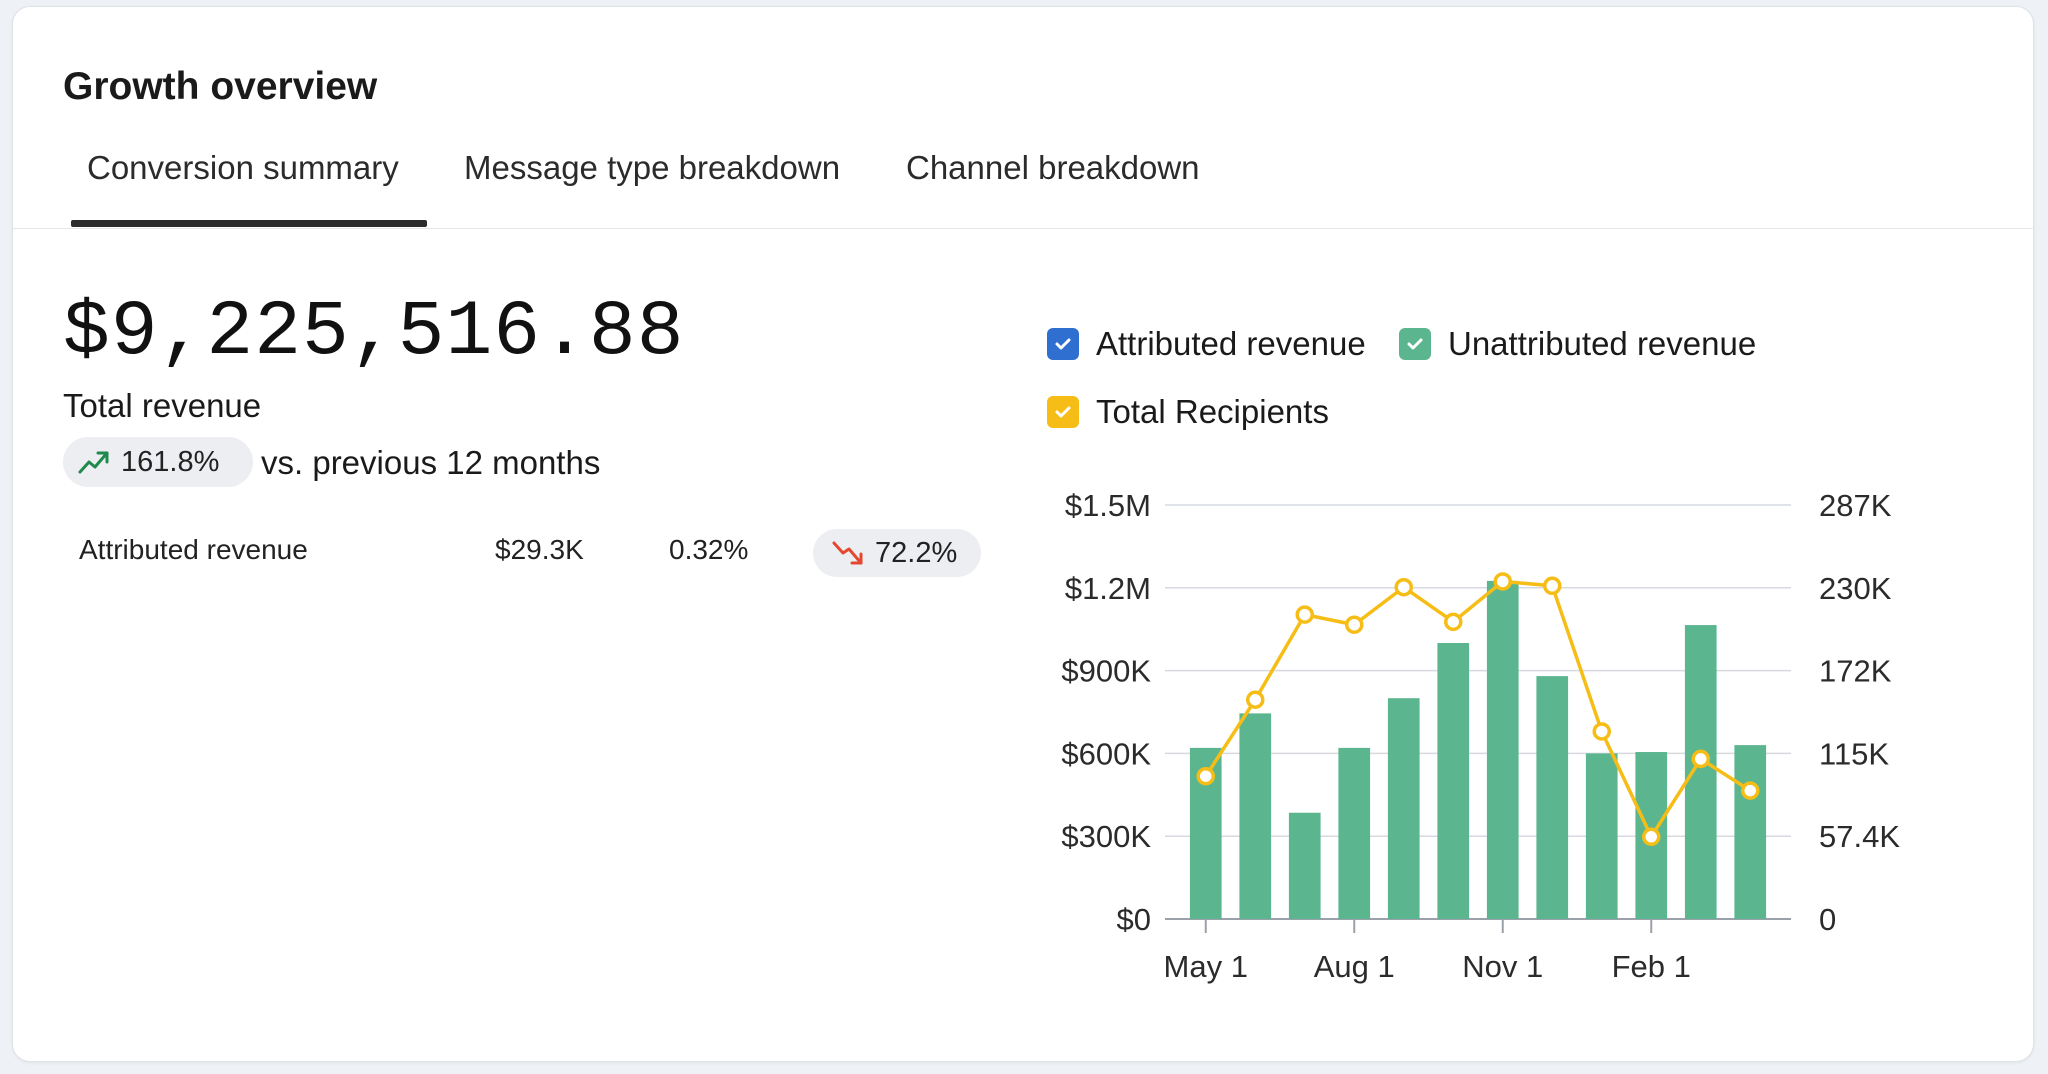 This screenshot has height=1074, width=2048. I want to click on tab-conversion-summary: Conversion summary, so click(243, 167).